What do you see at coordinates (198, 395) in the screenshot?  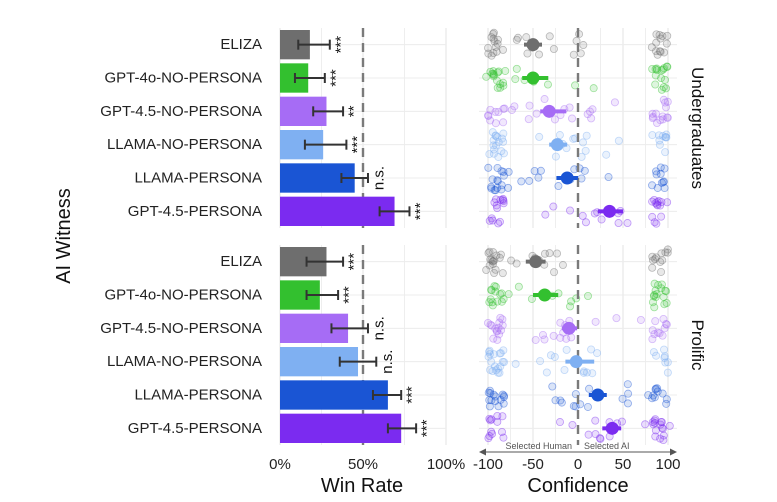 I see `witness-label: LLAMA-PERSONA` at bounding box center [198, 395].